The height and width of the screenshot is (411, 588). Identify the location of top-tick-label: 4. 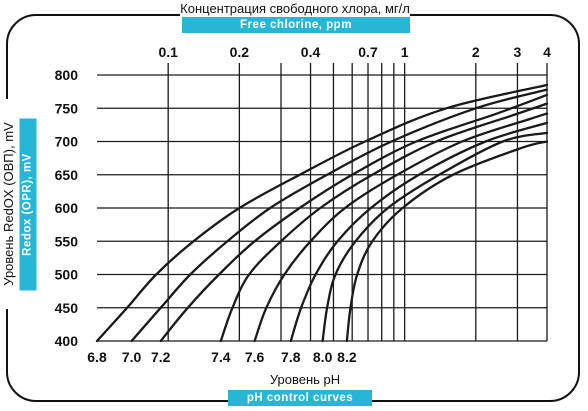
(547, 52).